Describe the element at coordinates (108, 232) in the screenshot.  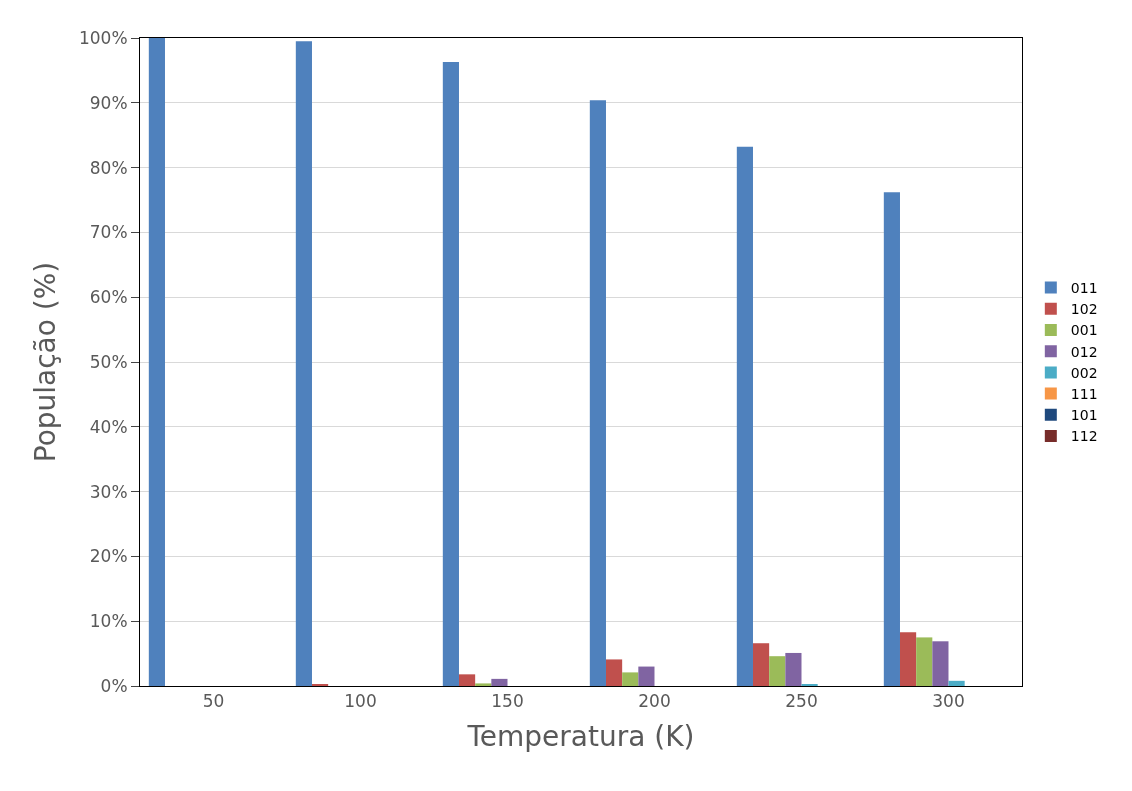
I see `y-tick-label: 70%` at that location.